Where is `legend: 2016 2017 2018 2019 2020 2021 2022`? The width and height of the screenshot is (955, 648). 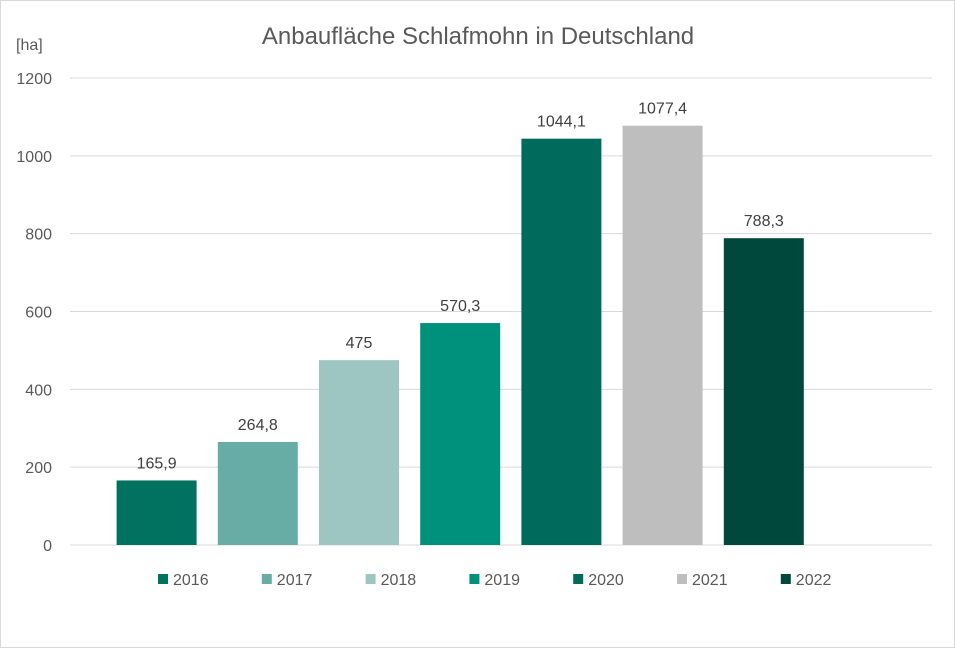 legend: 2016 2017 2018 2019 2020 2021 2022 is located at coordinates (494, 580).